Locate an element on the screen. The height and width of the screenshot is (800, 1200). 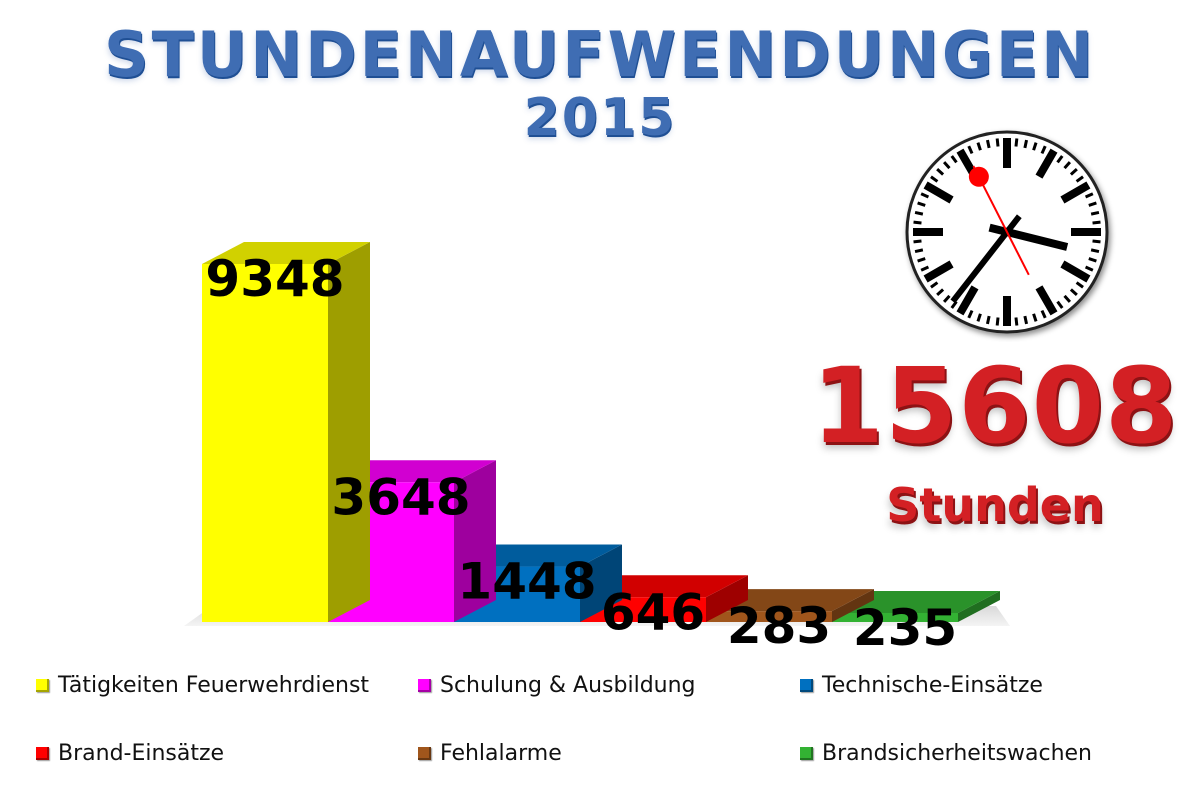
chart-title-line-1: STUNDENAUFWENDUNGEN is located at coordinates (600, 54).